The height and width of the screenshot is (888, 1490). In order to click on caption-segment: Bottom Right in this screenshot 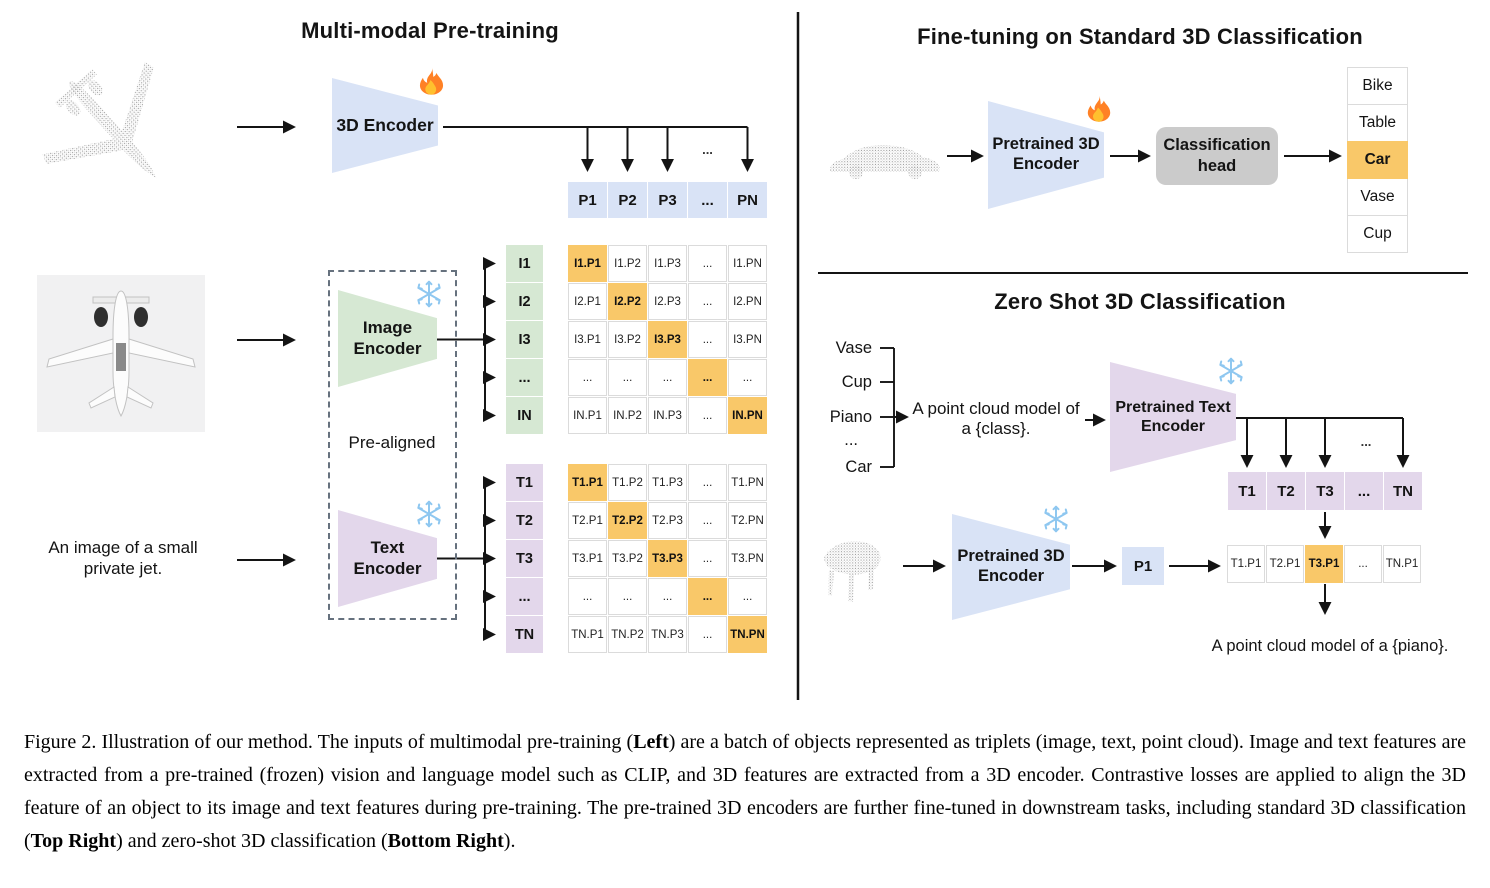, I will do `click(445, 841)`.